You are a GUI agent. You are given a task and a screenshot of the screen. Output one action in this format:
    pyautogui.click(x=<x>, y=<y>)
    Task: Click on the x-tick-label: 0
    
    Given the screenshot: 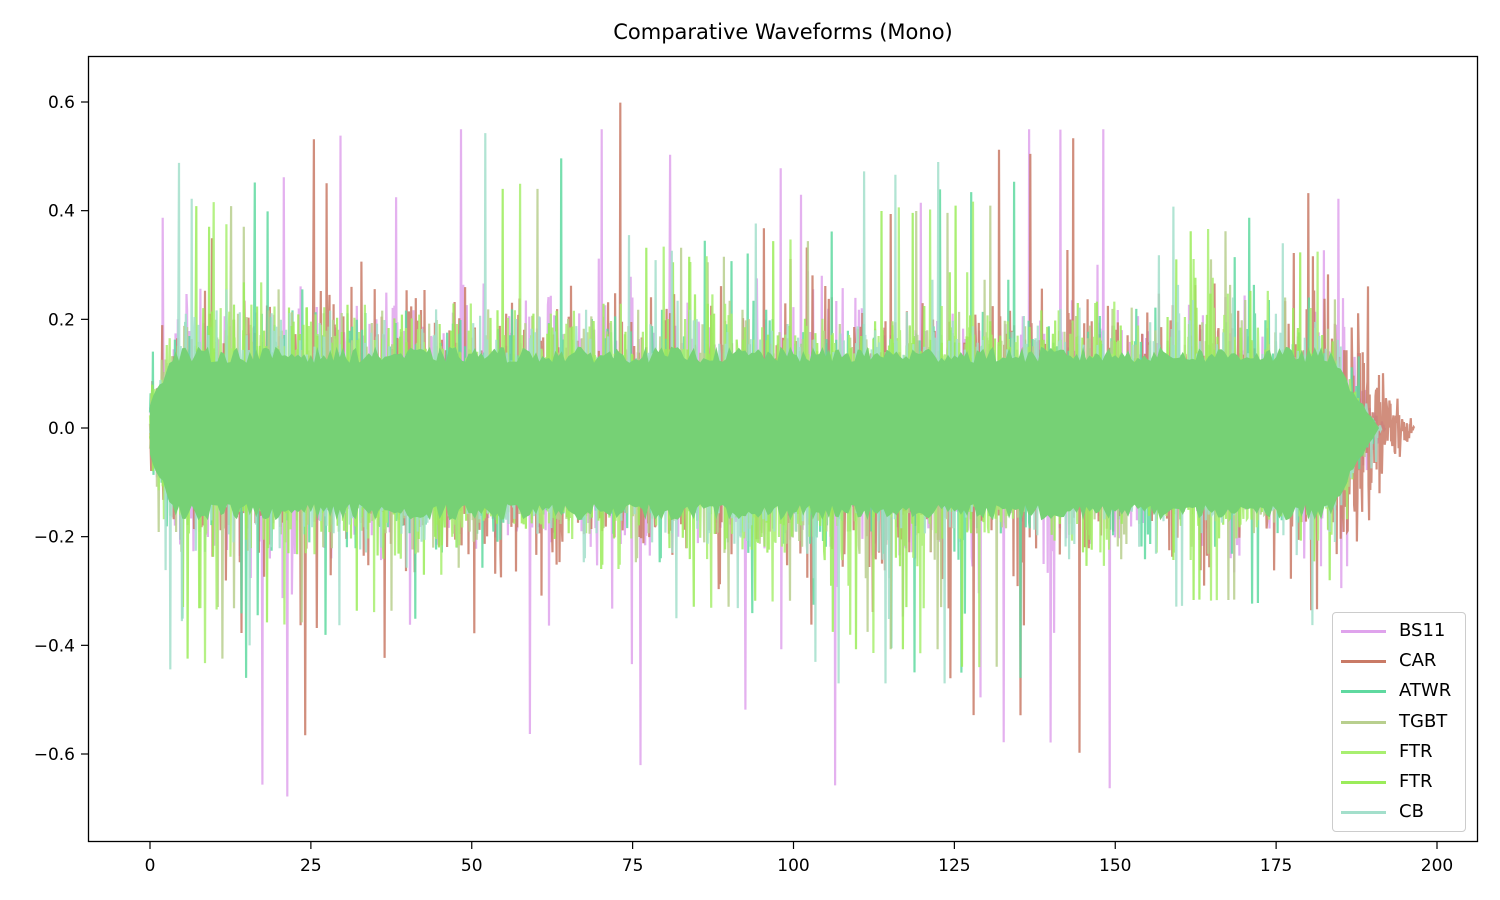 What is the action you would take?
    pyautogui.click(x=150, y=866)
    